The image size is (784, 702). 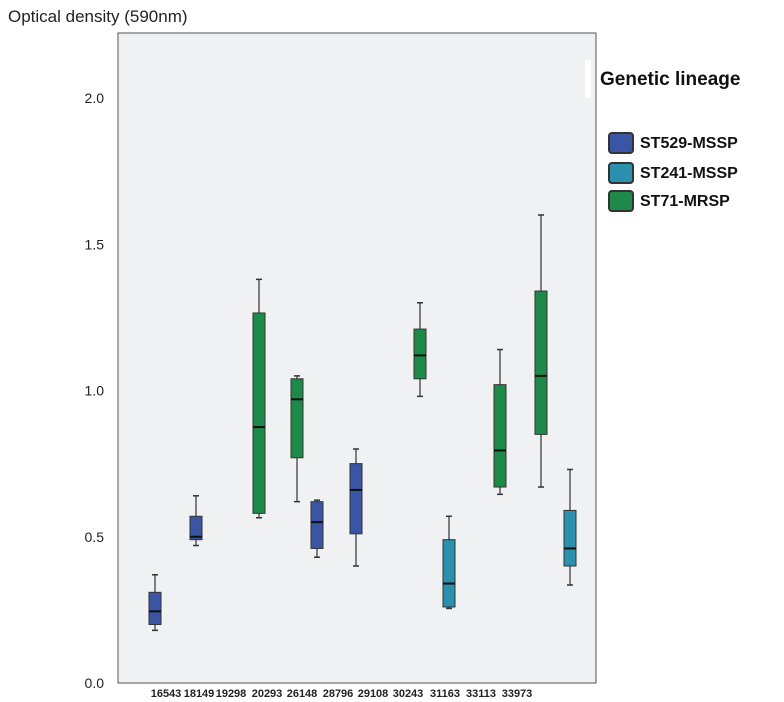 I want to click on y-tick-label: 1.0, so click(x=95, y=391).